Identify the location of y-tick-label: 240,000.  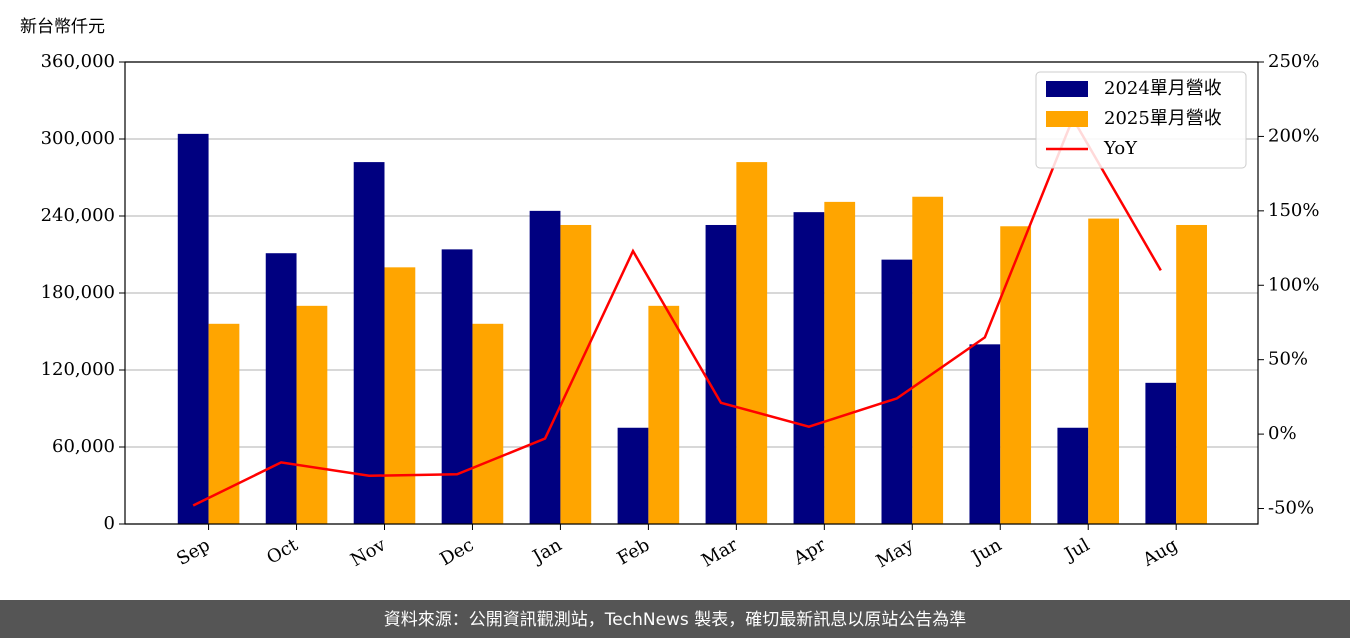
(78, 215).